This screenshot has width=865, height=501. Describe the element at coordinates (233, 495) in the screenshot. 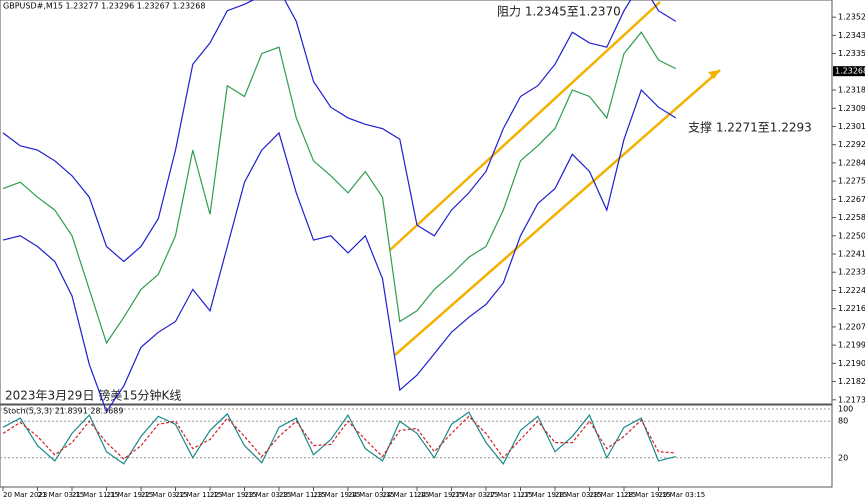

I see `x-tick-label: 22 Mar 19:15` at that location.